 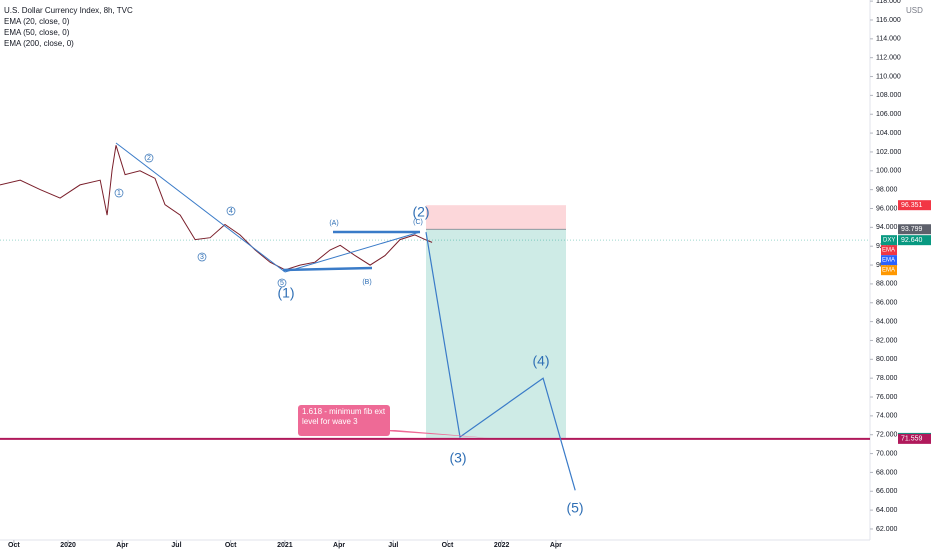 I want to click on y-tick-label: 116.000, so click(x=888, y=20).